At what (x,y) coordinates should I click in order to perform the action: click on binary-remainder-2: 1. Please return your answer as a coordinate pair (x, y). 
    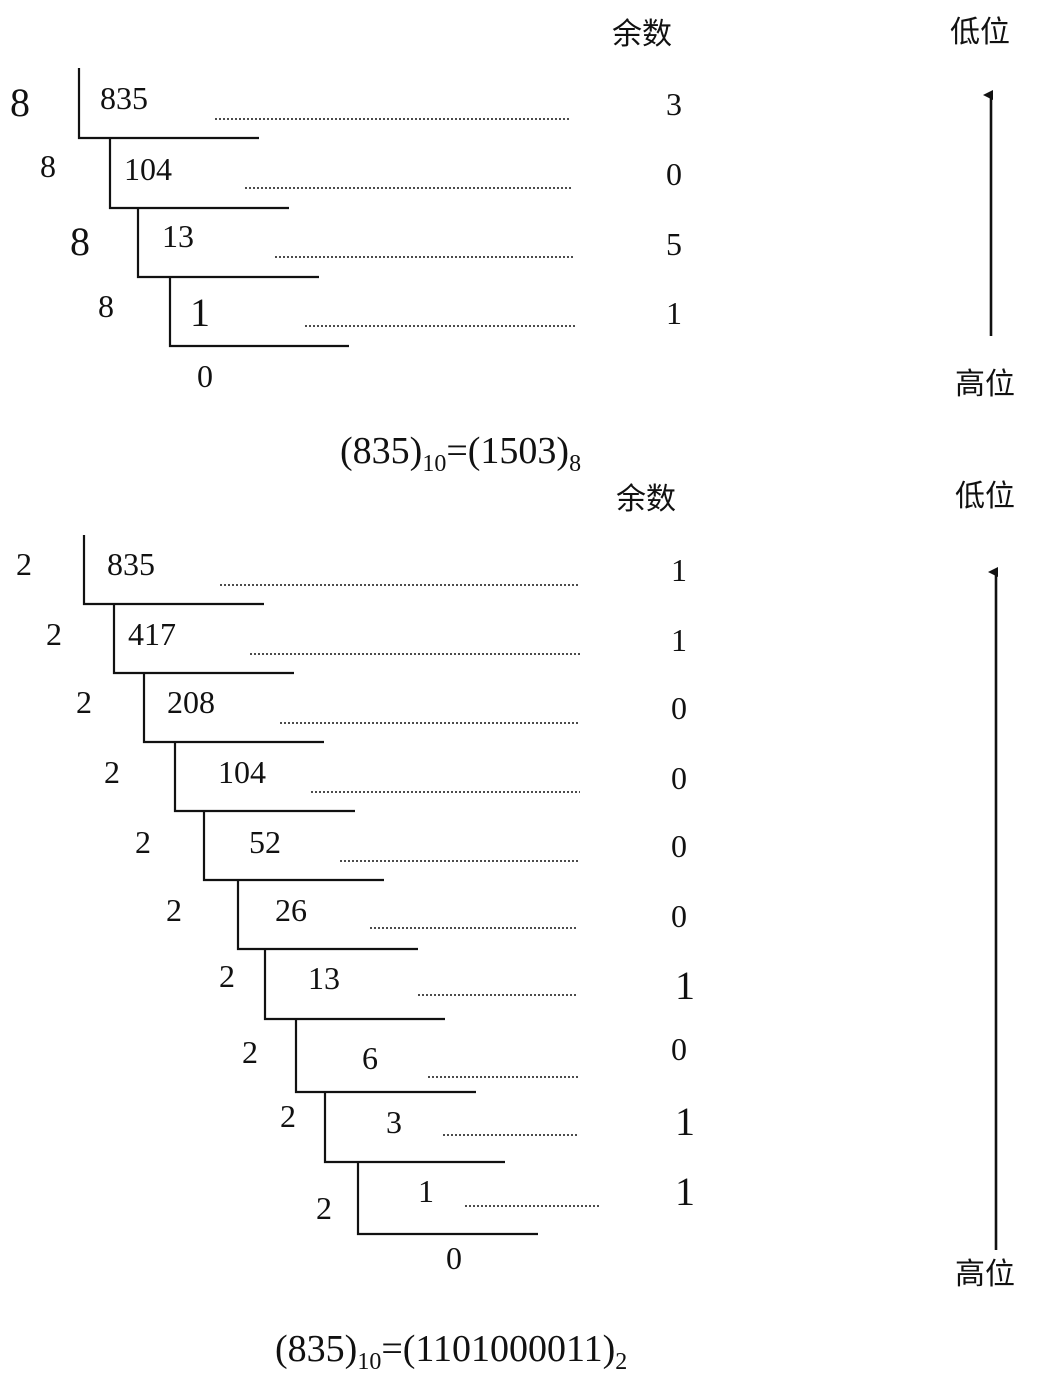
    Looking at the image, I should click on (679, 640).